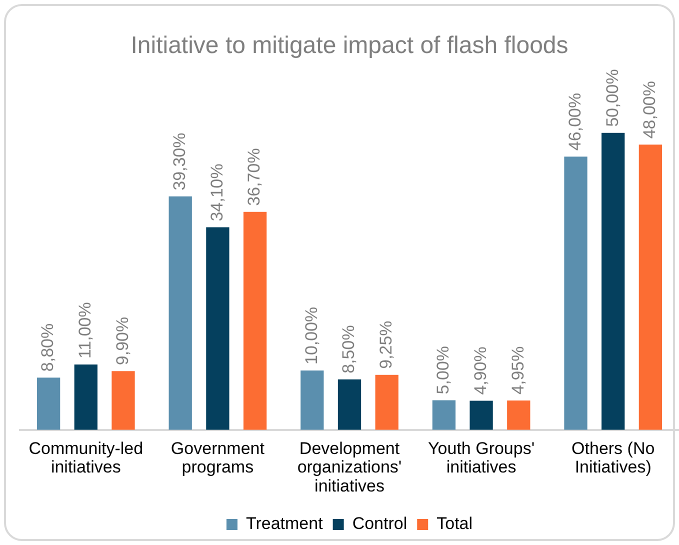 The height and width of the screenshot is (545, 679). What do you see at coordinates (349, 467) in the screenshot?
I see `x-tick-label: Development organizations' initiatives` at bounding box center [349, 467].